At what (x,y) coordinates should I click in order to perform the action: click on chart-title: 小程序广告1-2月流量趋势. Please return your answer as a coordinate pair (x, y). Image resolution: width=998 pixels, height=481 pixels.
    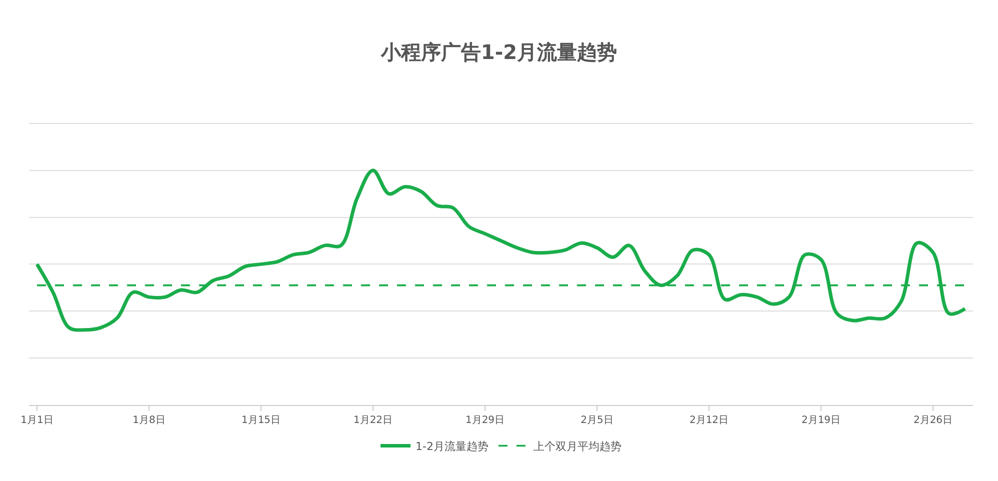
    Looking at the image, I should click on (499, 52).